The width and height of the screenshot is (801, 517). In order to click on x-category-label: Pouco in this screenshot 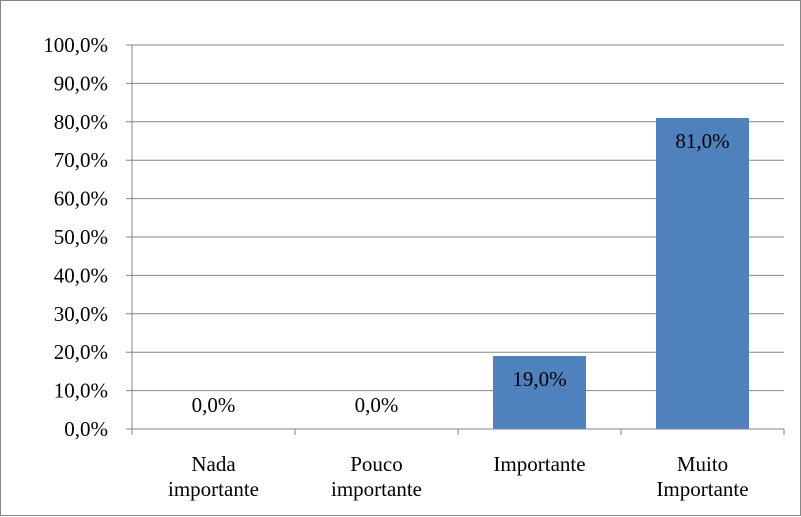, I will do `click(376, 464)`.